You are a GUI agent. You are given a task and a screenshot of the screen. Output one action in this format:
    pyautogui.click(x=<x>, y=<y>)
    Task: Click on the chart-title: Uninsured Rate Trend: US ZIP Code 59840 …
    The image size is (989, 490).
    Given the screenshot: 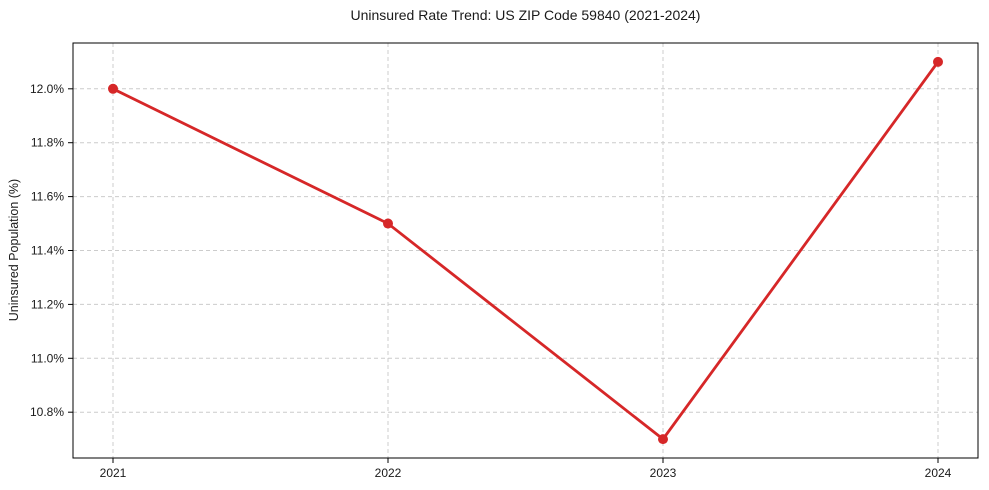 What is the action you would take?
    pyautogui.click(x=525, y=15)
    